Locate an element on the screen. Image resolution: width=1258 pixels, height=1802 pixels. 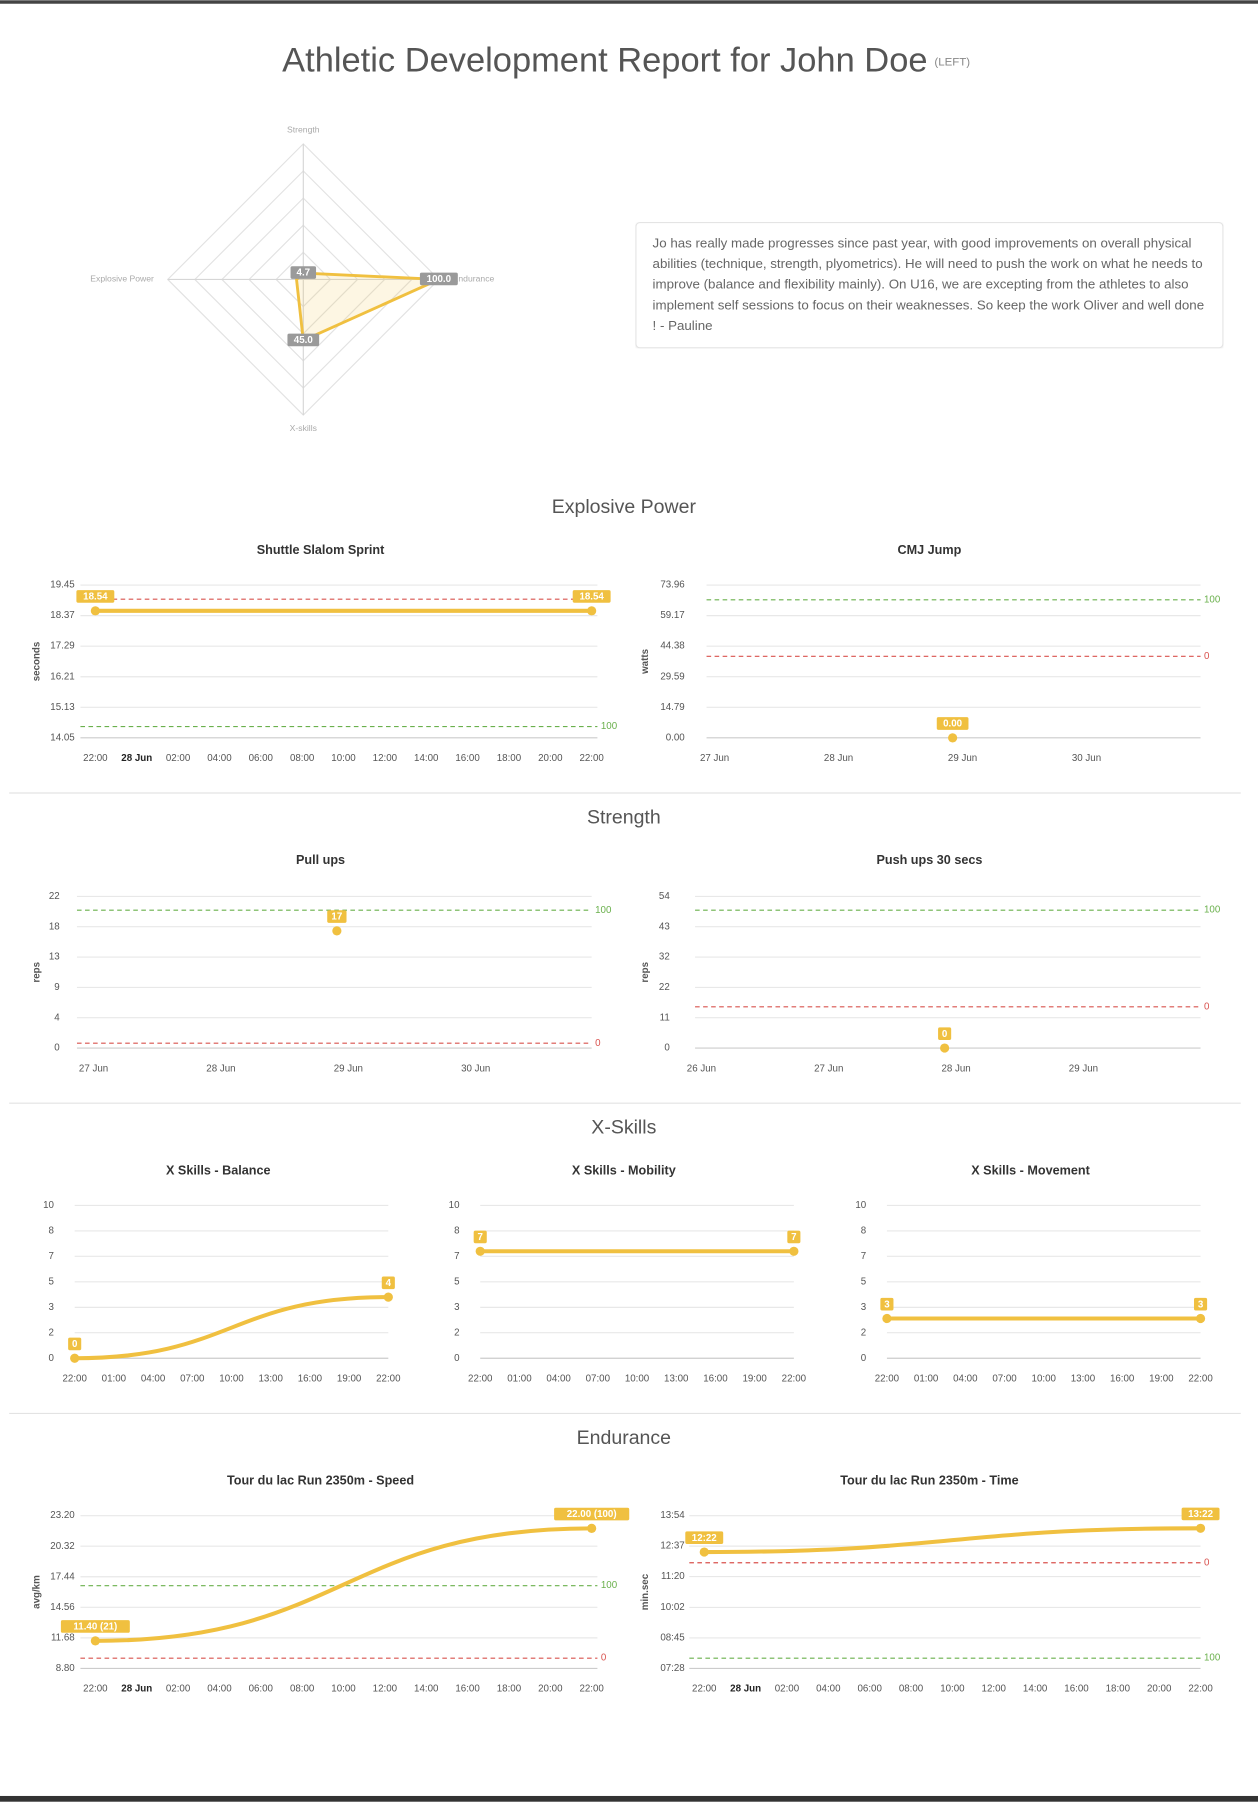
y-tick-label: 43 is located at coordinates (664, 926).